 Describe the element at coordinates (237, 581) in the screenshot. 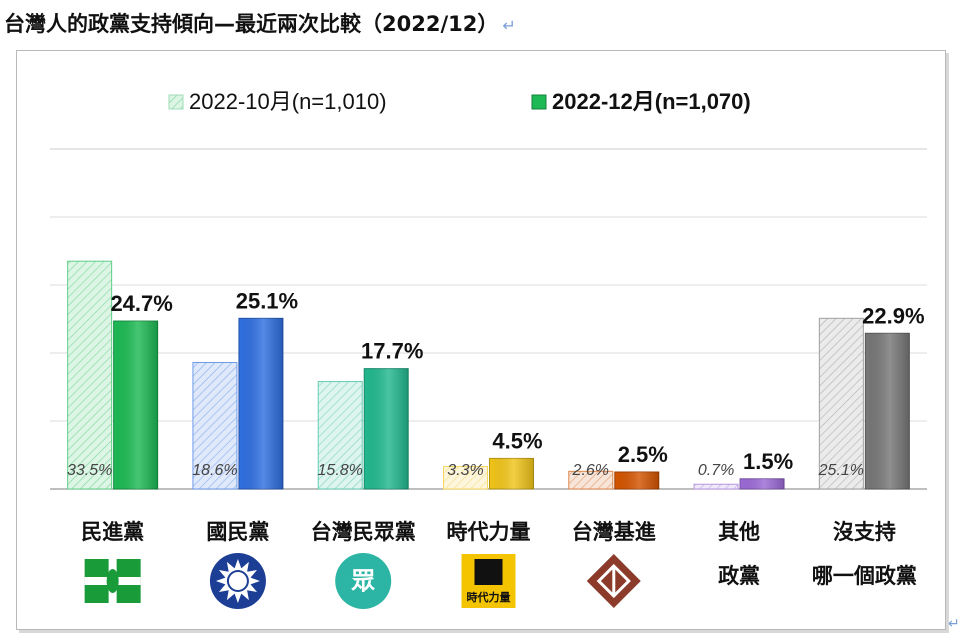

I see `kmt-logo-icon` at that location.